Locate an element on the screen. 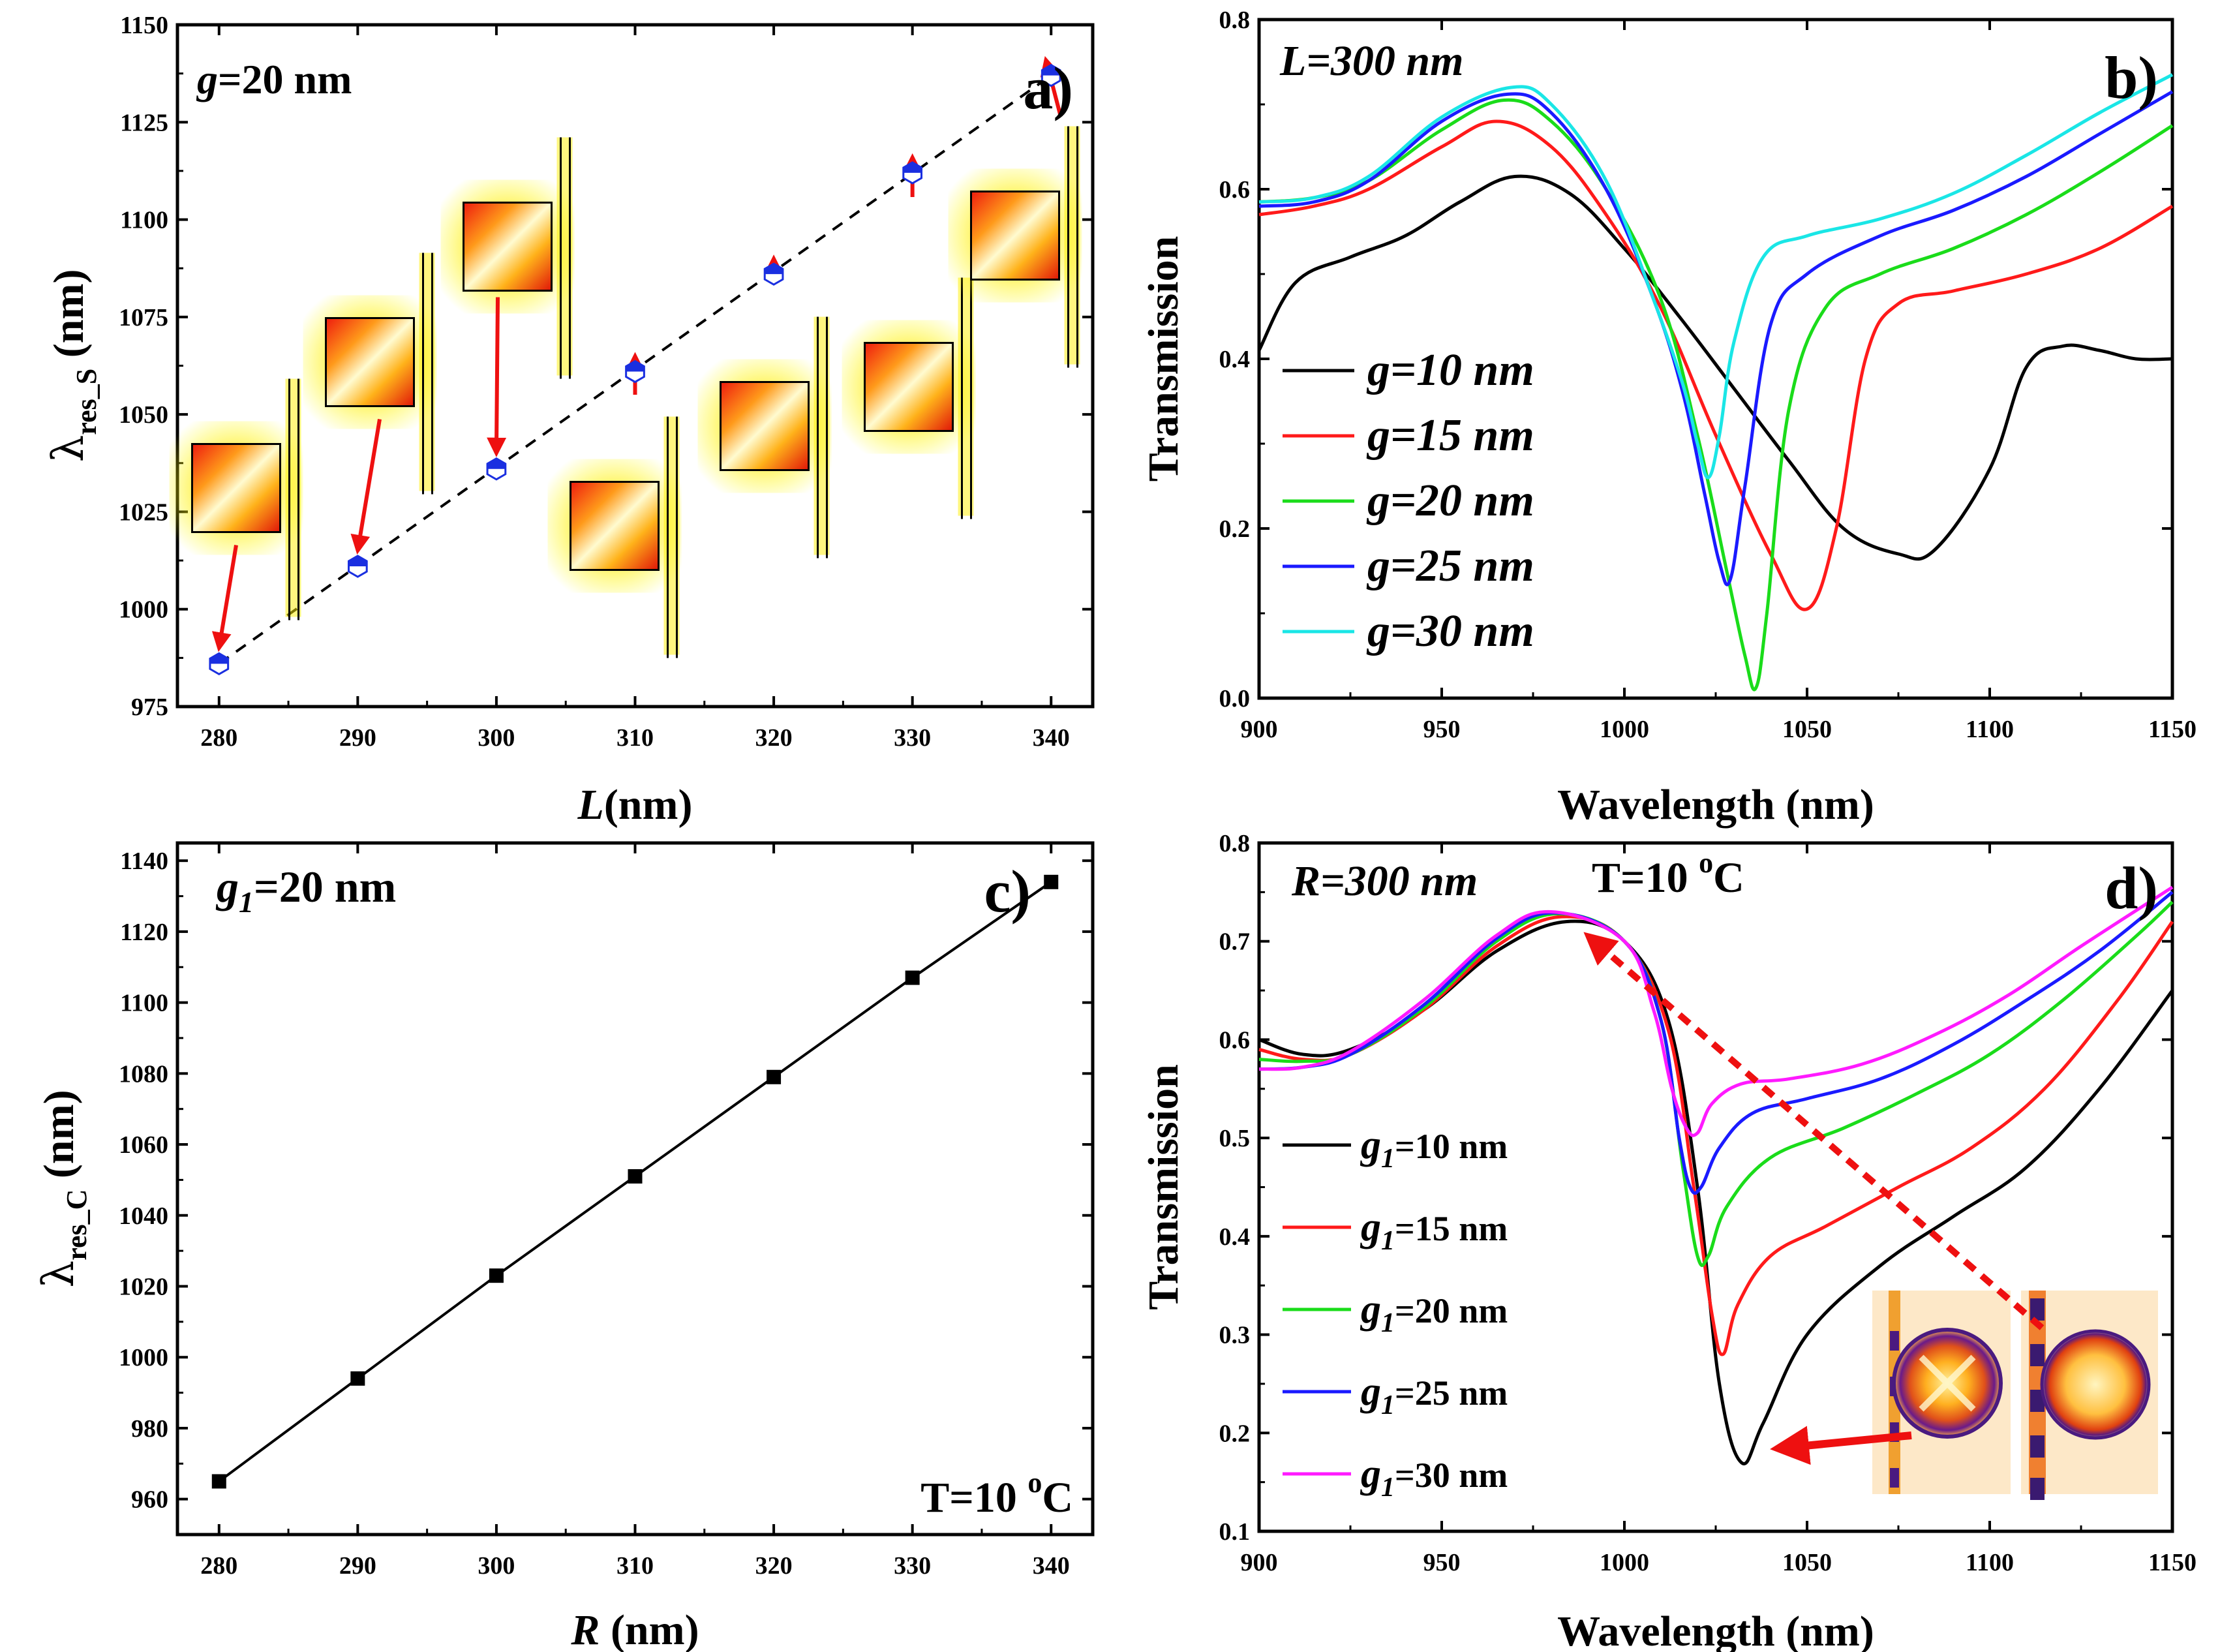 The image size is (2220, 1652). legend-label: g=30 nm is located at coordinates (1450, 631).